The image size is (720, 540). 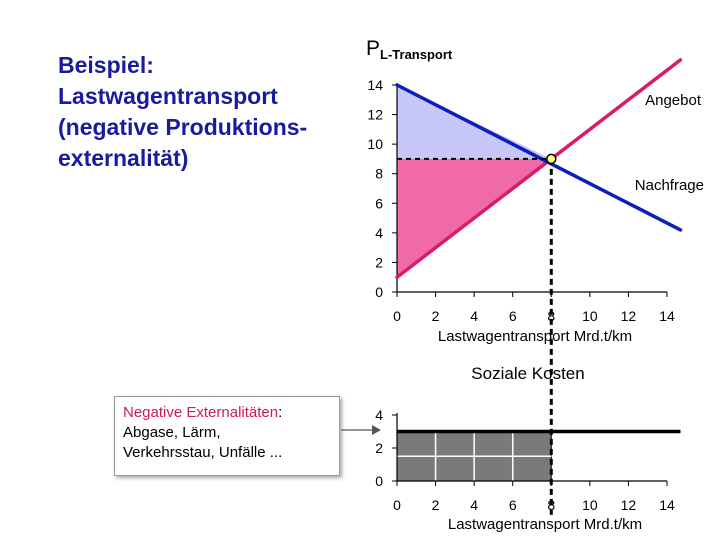 What do you see at coordinates (551, 505) in the screenshot?
I see `cost-x-tick-label: 8` at bounding box center [551, 505].